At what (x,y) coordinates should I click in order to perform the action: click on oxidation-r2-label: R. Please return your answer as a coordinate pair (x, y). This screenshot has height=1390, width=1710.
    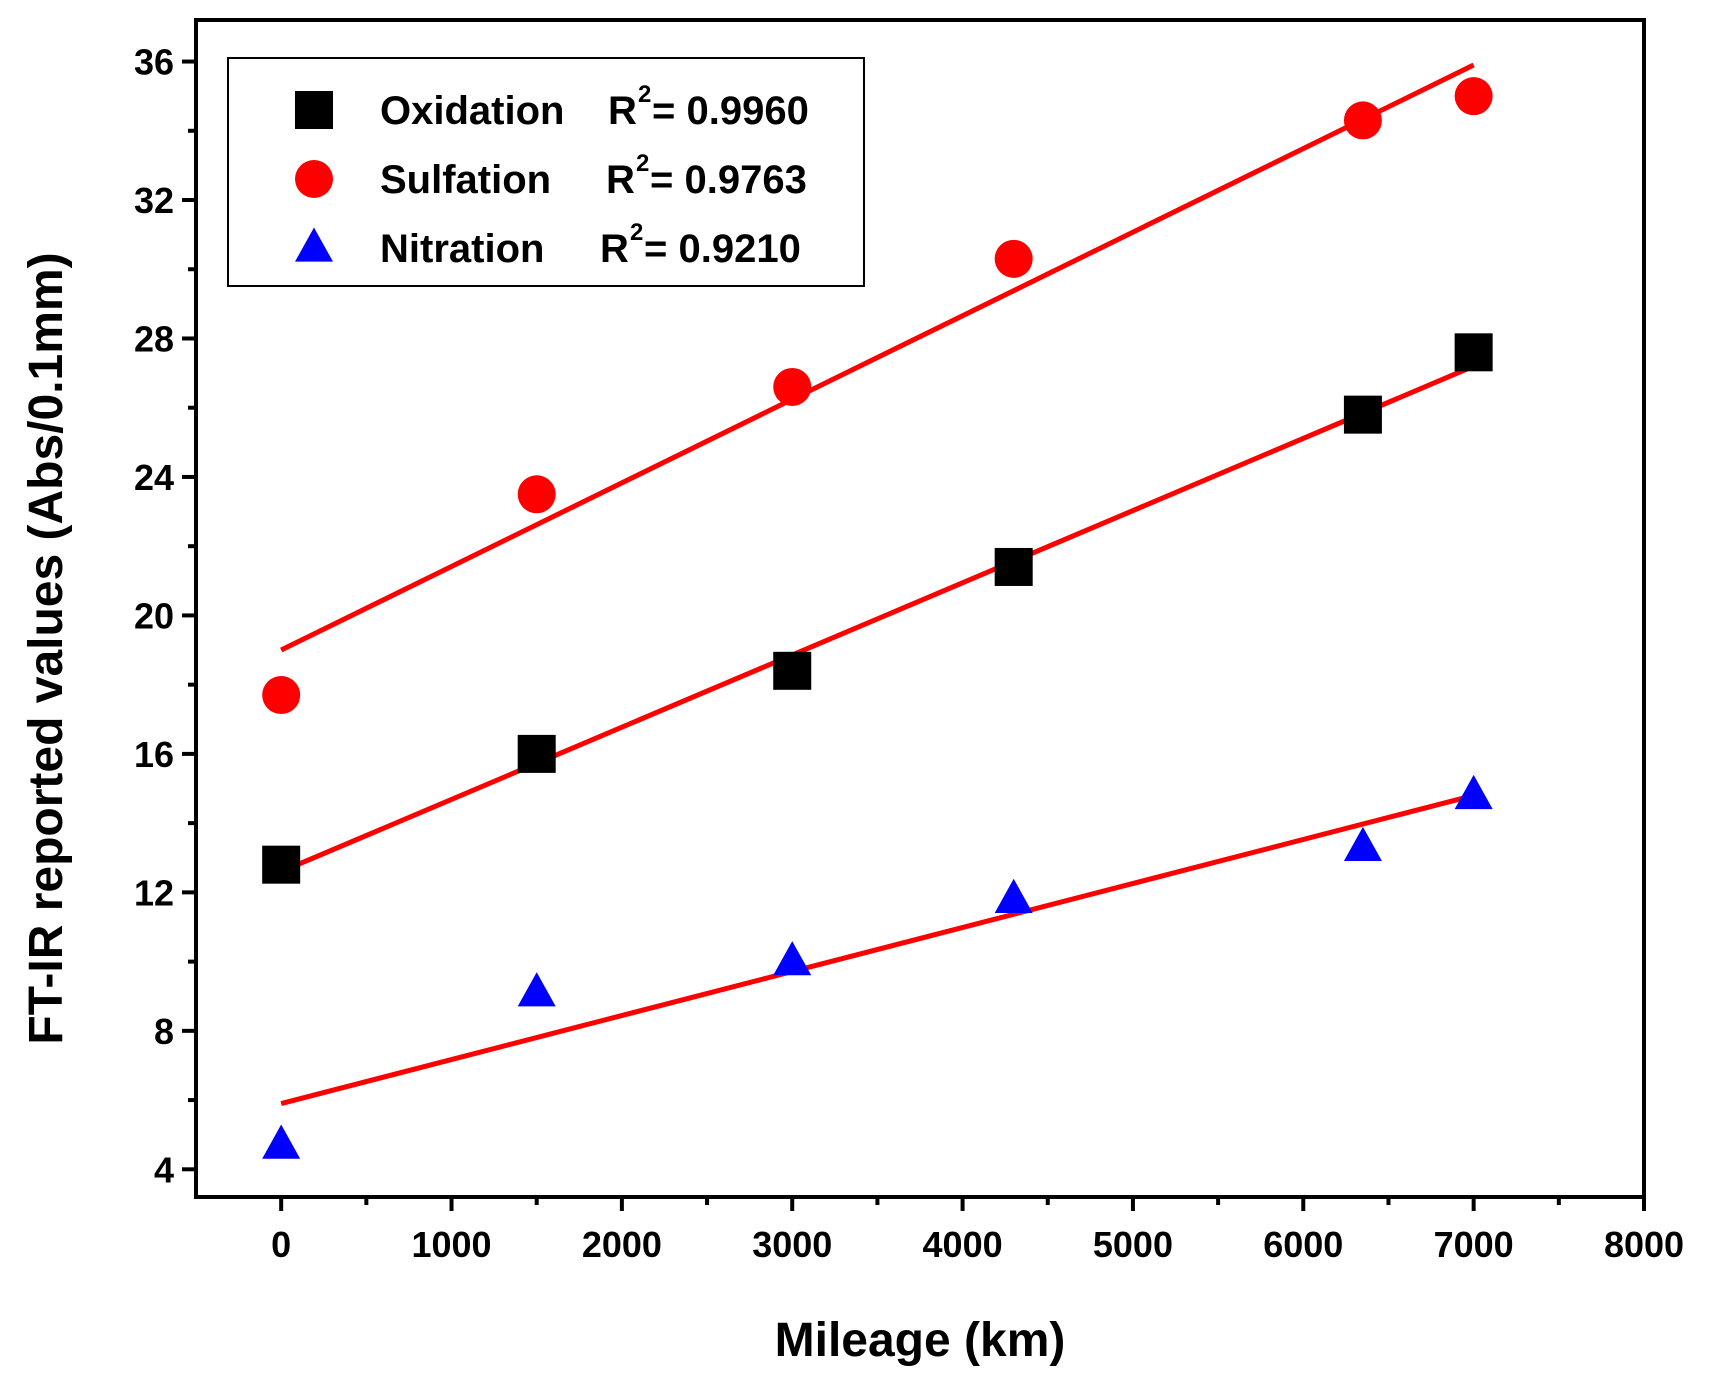
    Looking at the image, I should click on (622, 111).